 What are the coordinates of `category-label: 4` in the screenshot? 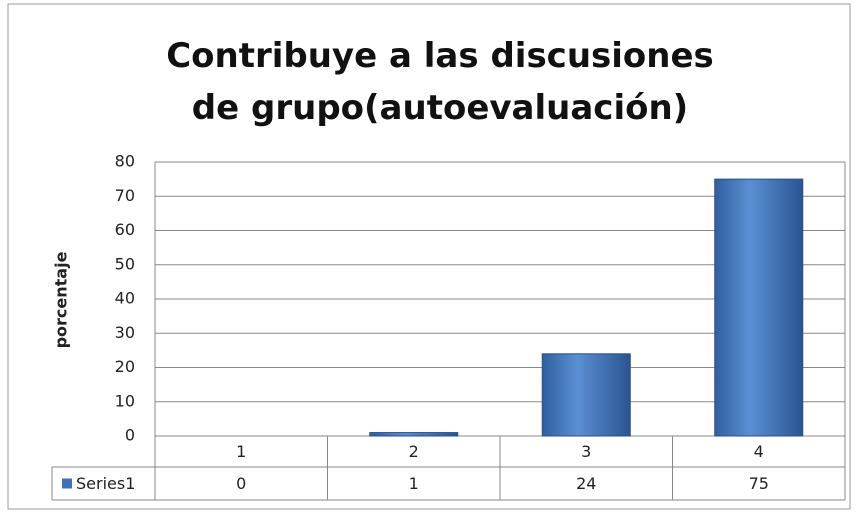 It's located at (759, 451).